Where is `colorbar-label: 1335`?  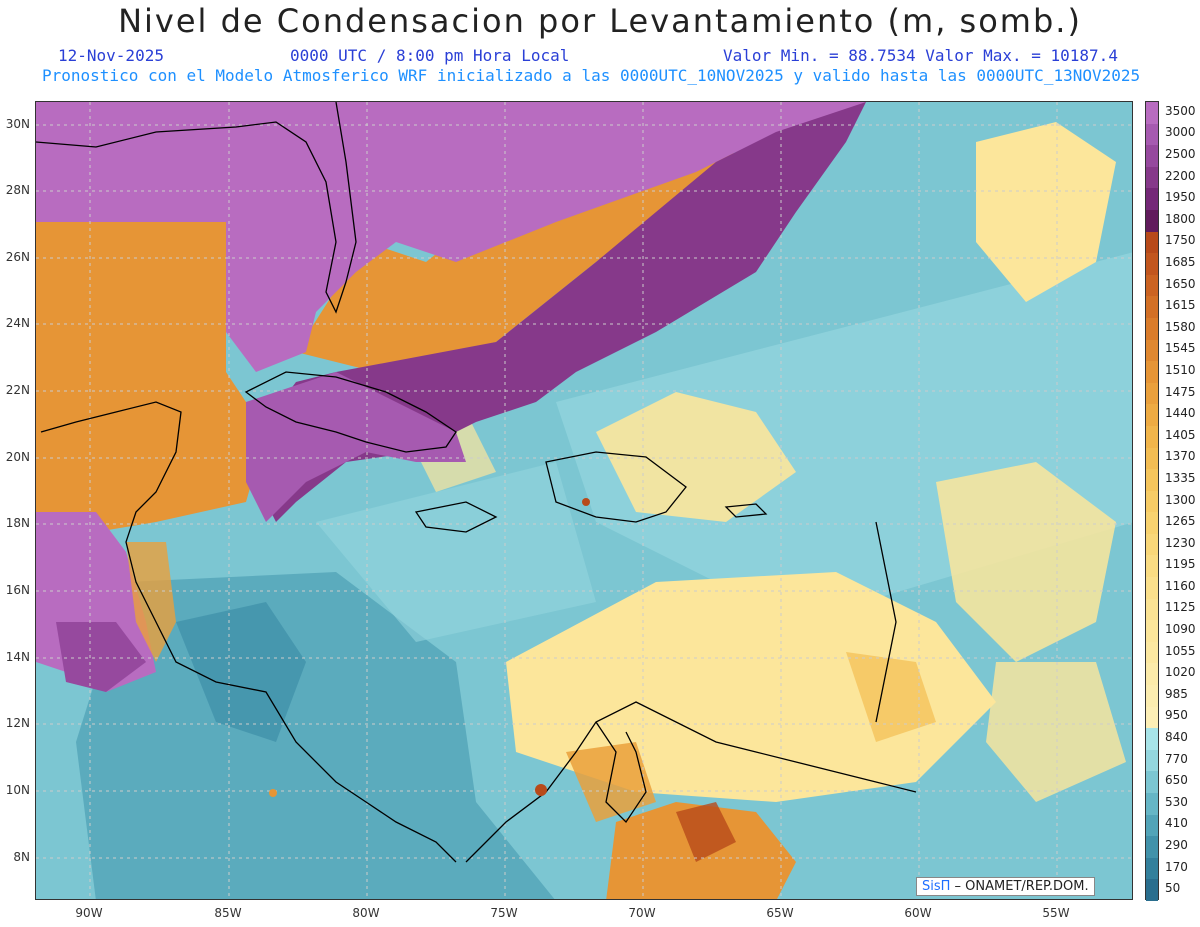
colorbar-label: 1335 is located at coordinates (1180, 477).